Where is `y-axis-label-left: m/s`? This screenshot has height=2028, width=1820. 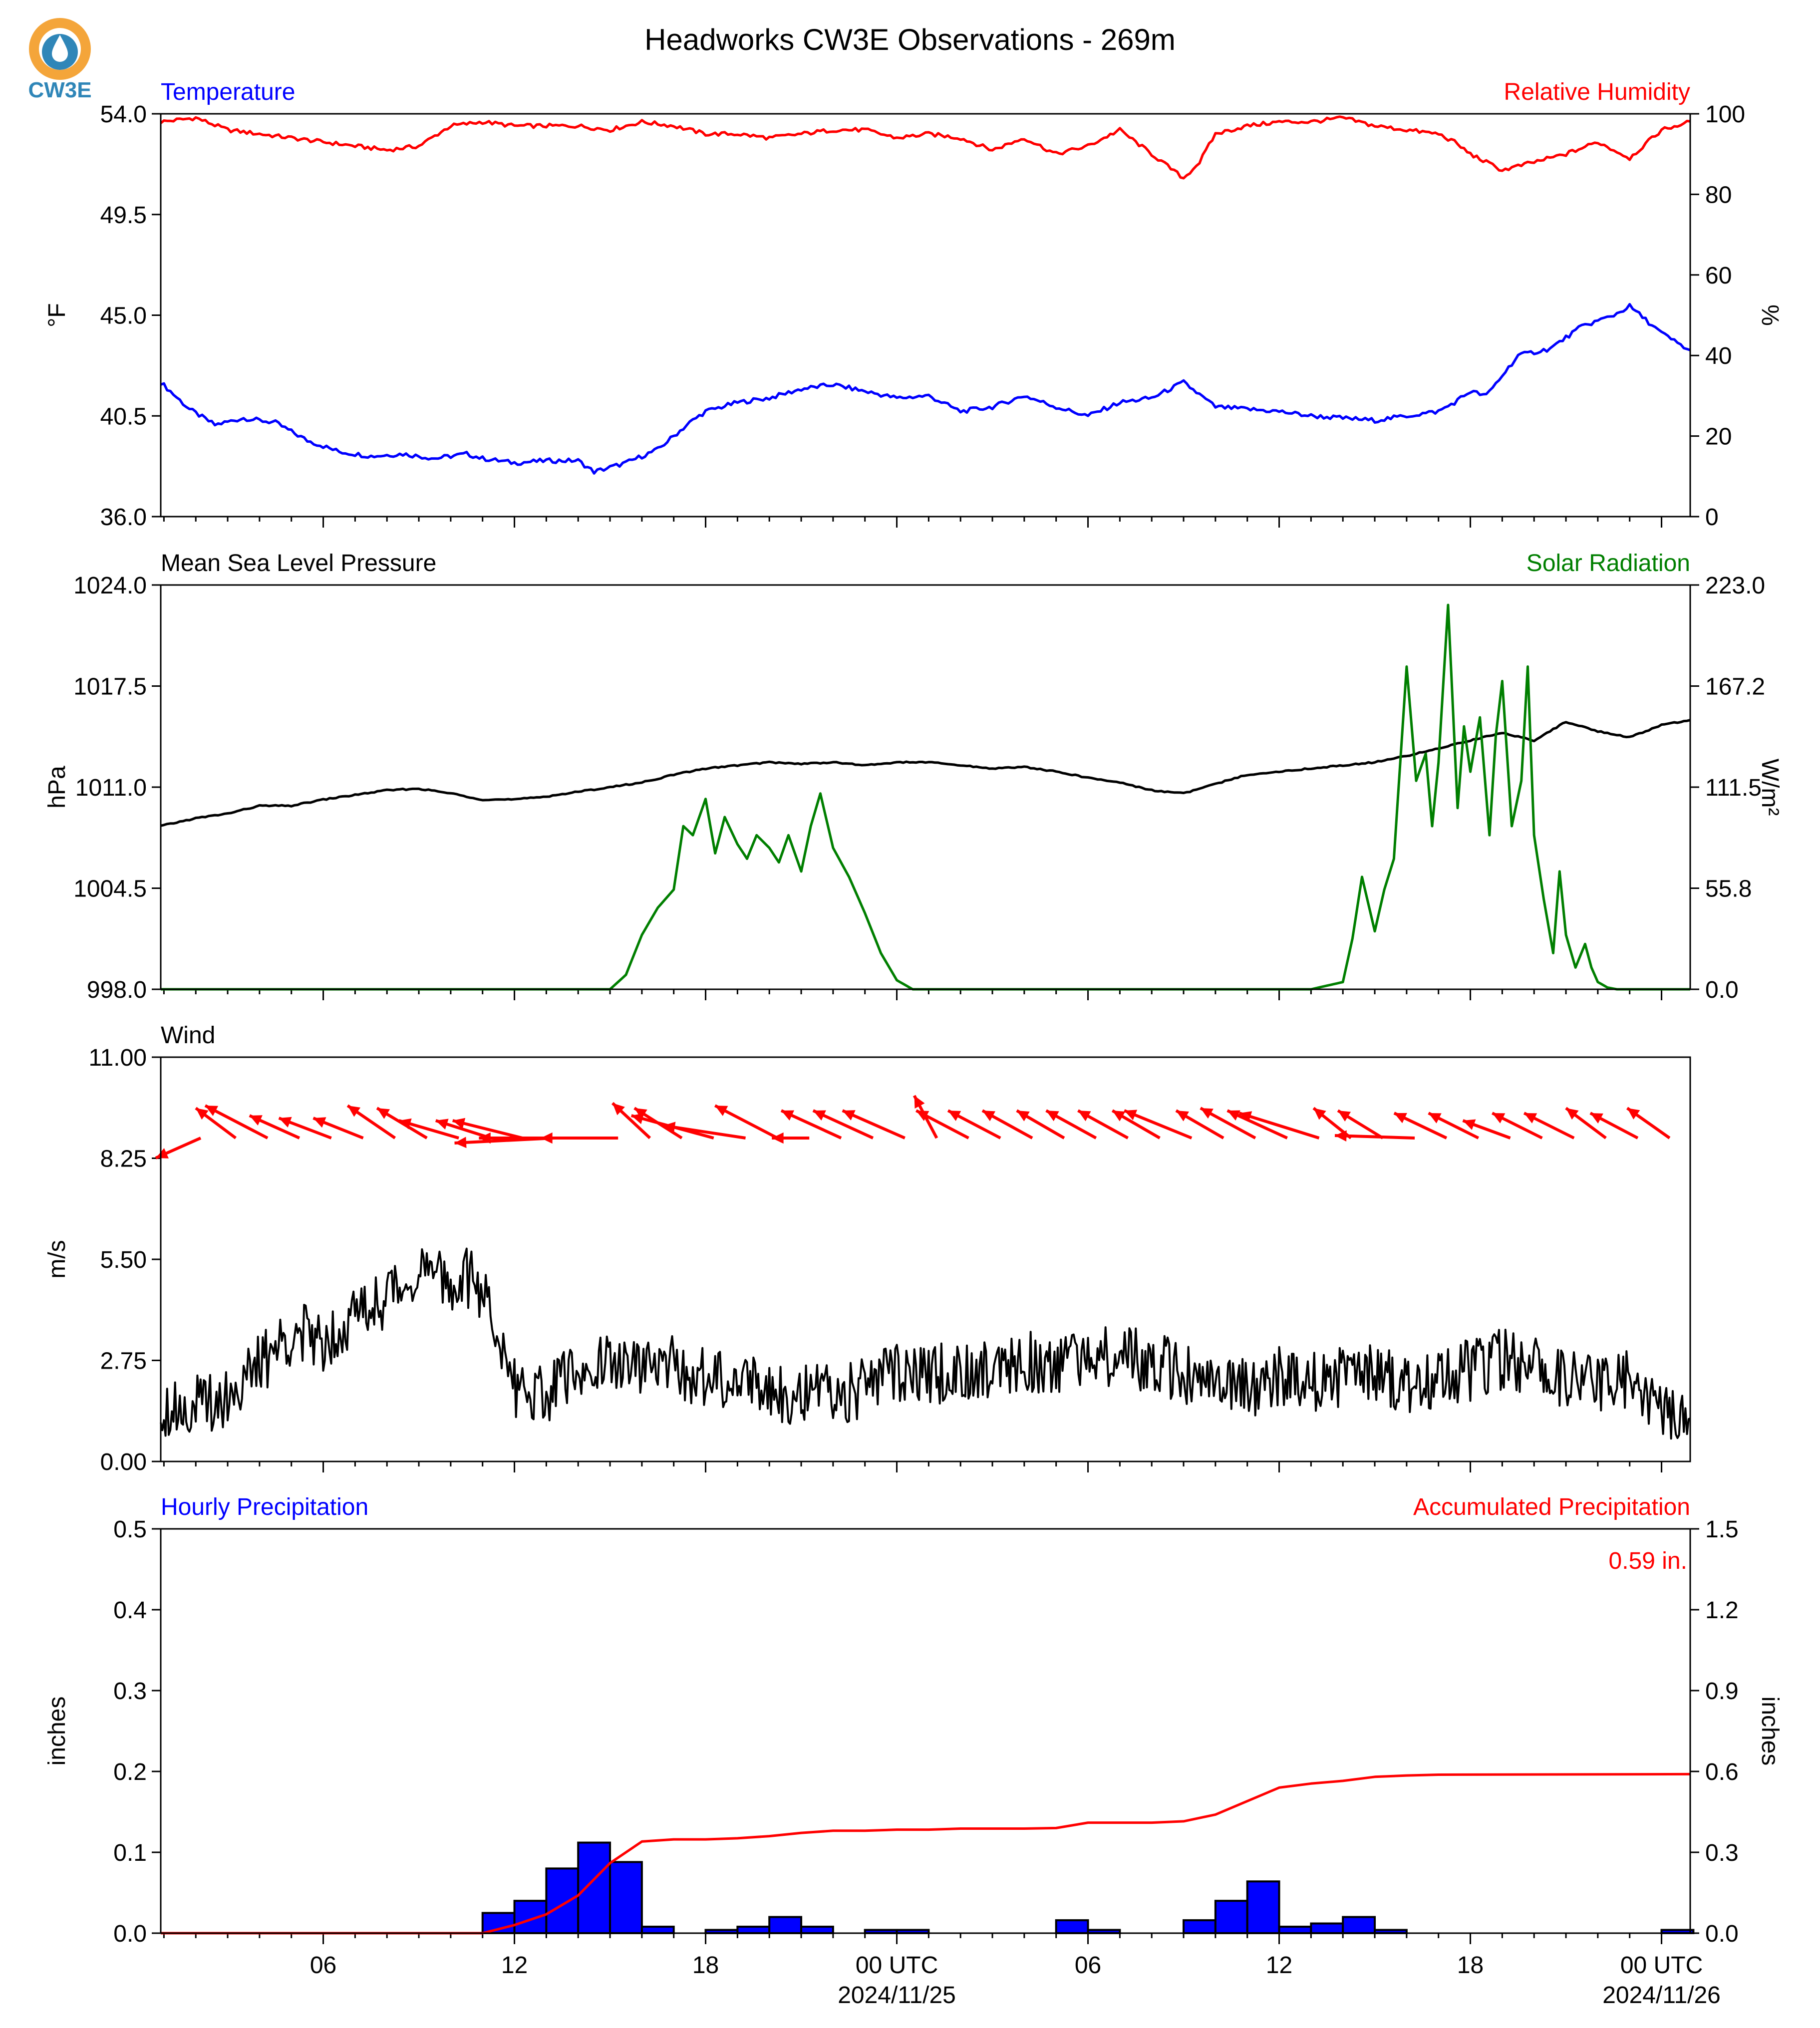 y-axis-label-left: m/s is located at coordinates (57, 1259).